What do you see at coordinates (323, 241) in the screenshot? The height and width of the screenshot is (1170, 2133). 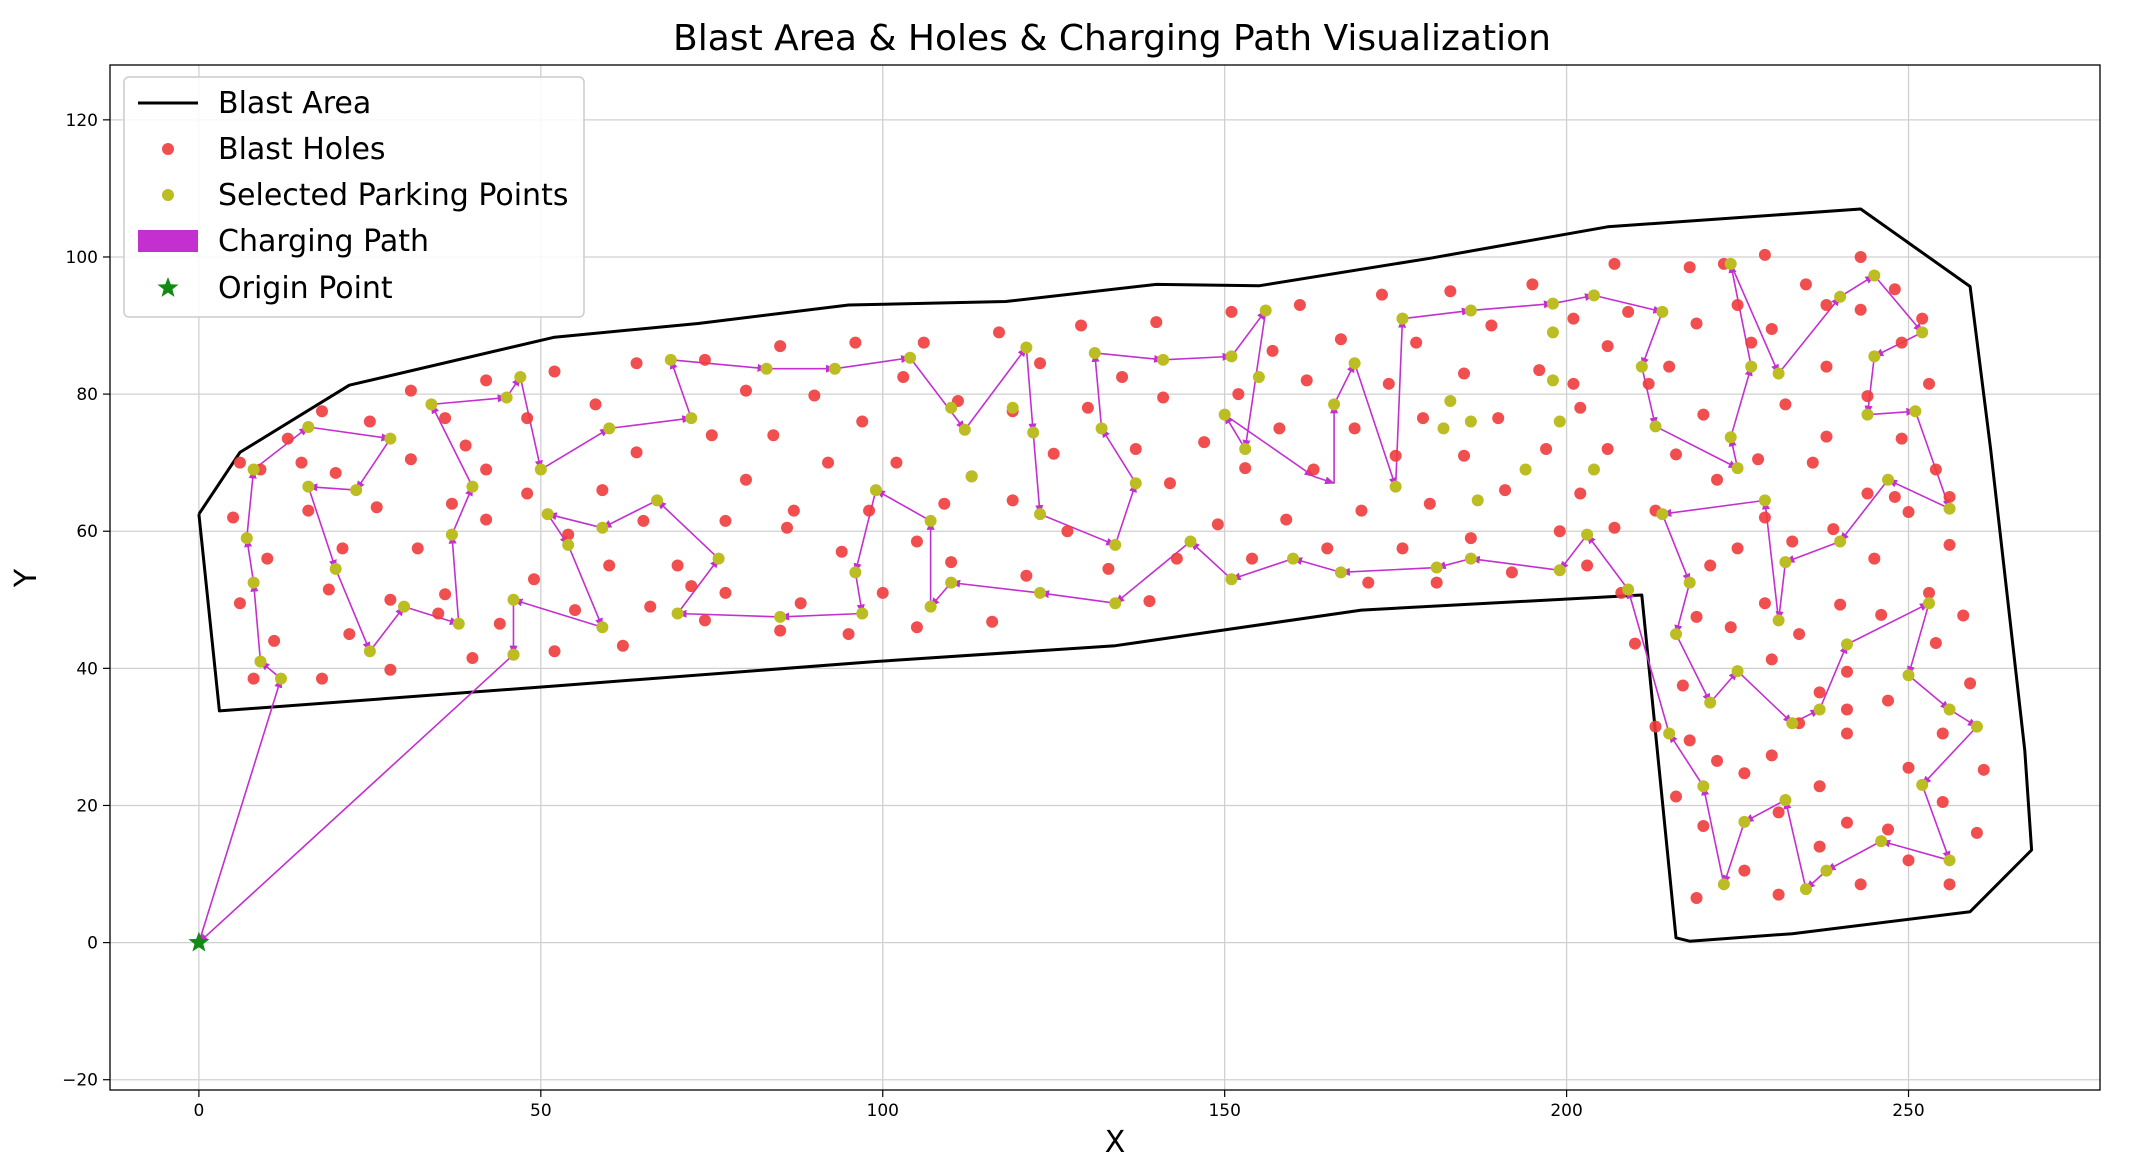 I see `legend-label-path: Charging Path` at bounding box center [323, 241].